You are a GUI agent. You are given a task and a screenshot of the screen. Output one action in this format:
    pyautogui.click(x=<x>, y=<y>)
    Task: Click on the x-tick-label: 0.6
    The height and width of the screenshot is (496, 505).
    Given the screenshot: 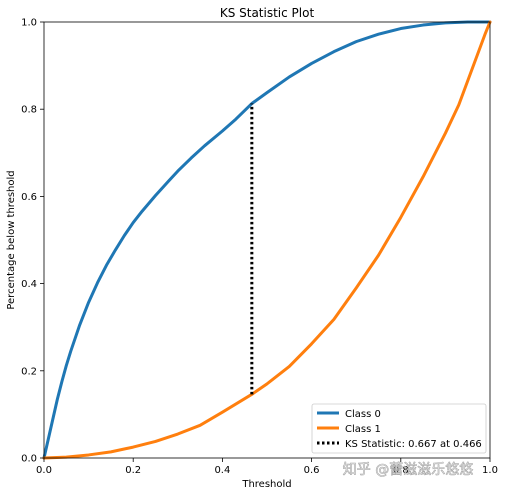 What is the action you would take?
    pyautogui.click(x=312, y=470)
    